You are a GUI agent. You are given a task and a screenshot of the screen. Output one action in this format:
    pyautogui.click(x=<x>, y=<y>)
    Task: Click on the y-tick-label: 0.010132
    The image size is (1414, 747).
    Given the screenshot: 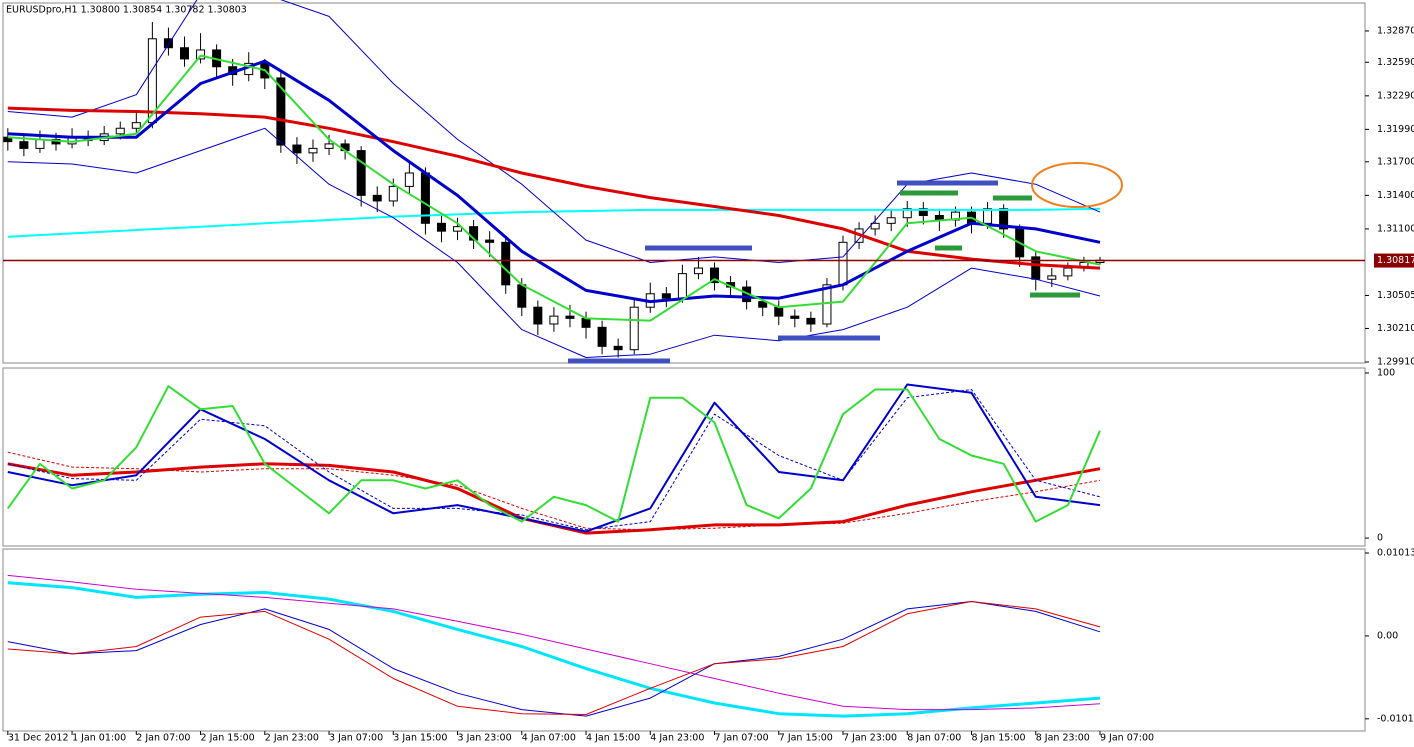 What is the action you would take?
    pyautogui.click(x=1395, y=552)
    